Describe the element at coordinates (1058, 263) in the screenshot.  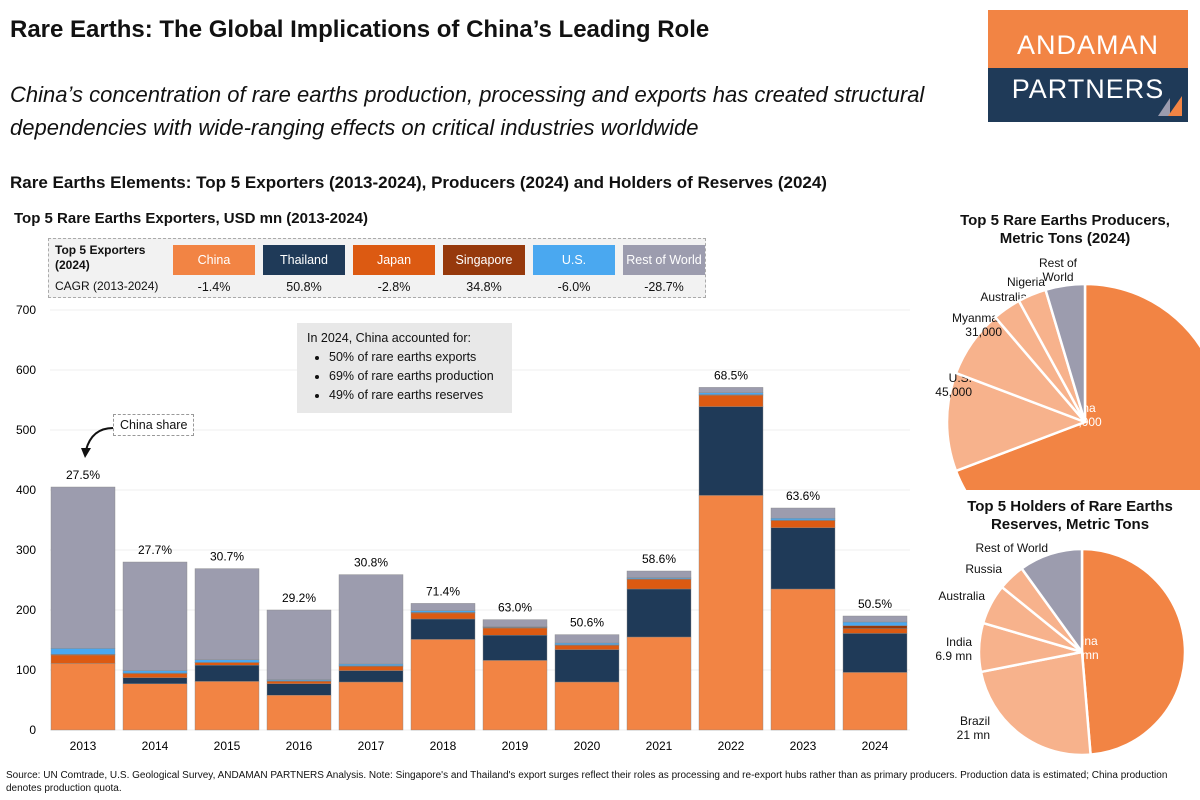
I see `pie-label: Rest of` at that location.